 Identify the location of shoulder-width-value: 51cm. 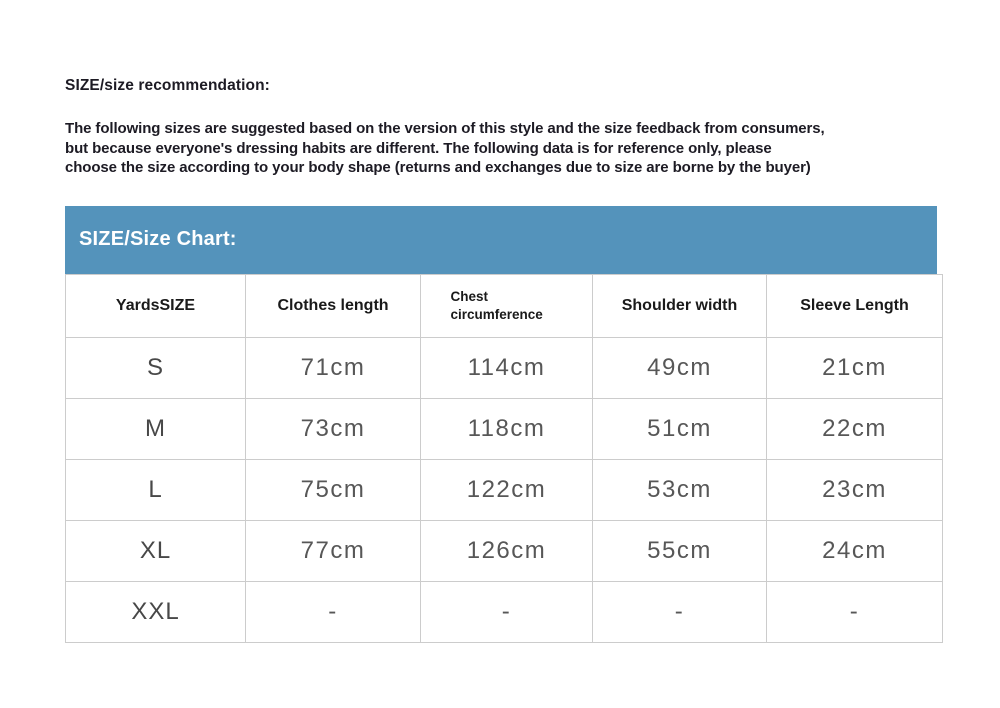
(679, 428).